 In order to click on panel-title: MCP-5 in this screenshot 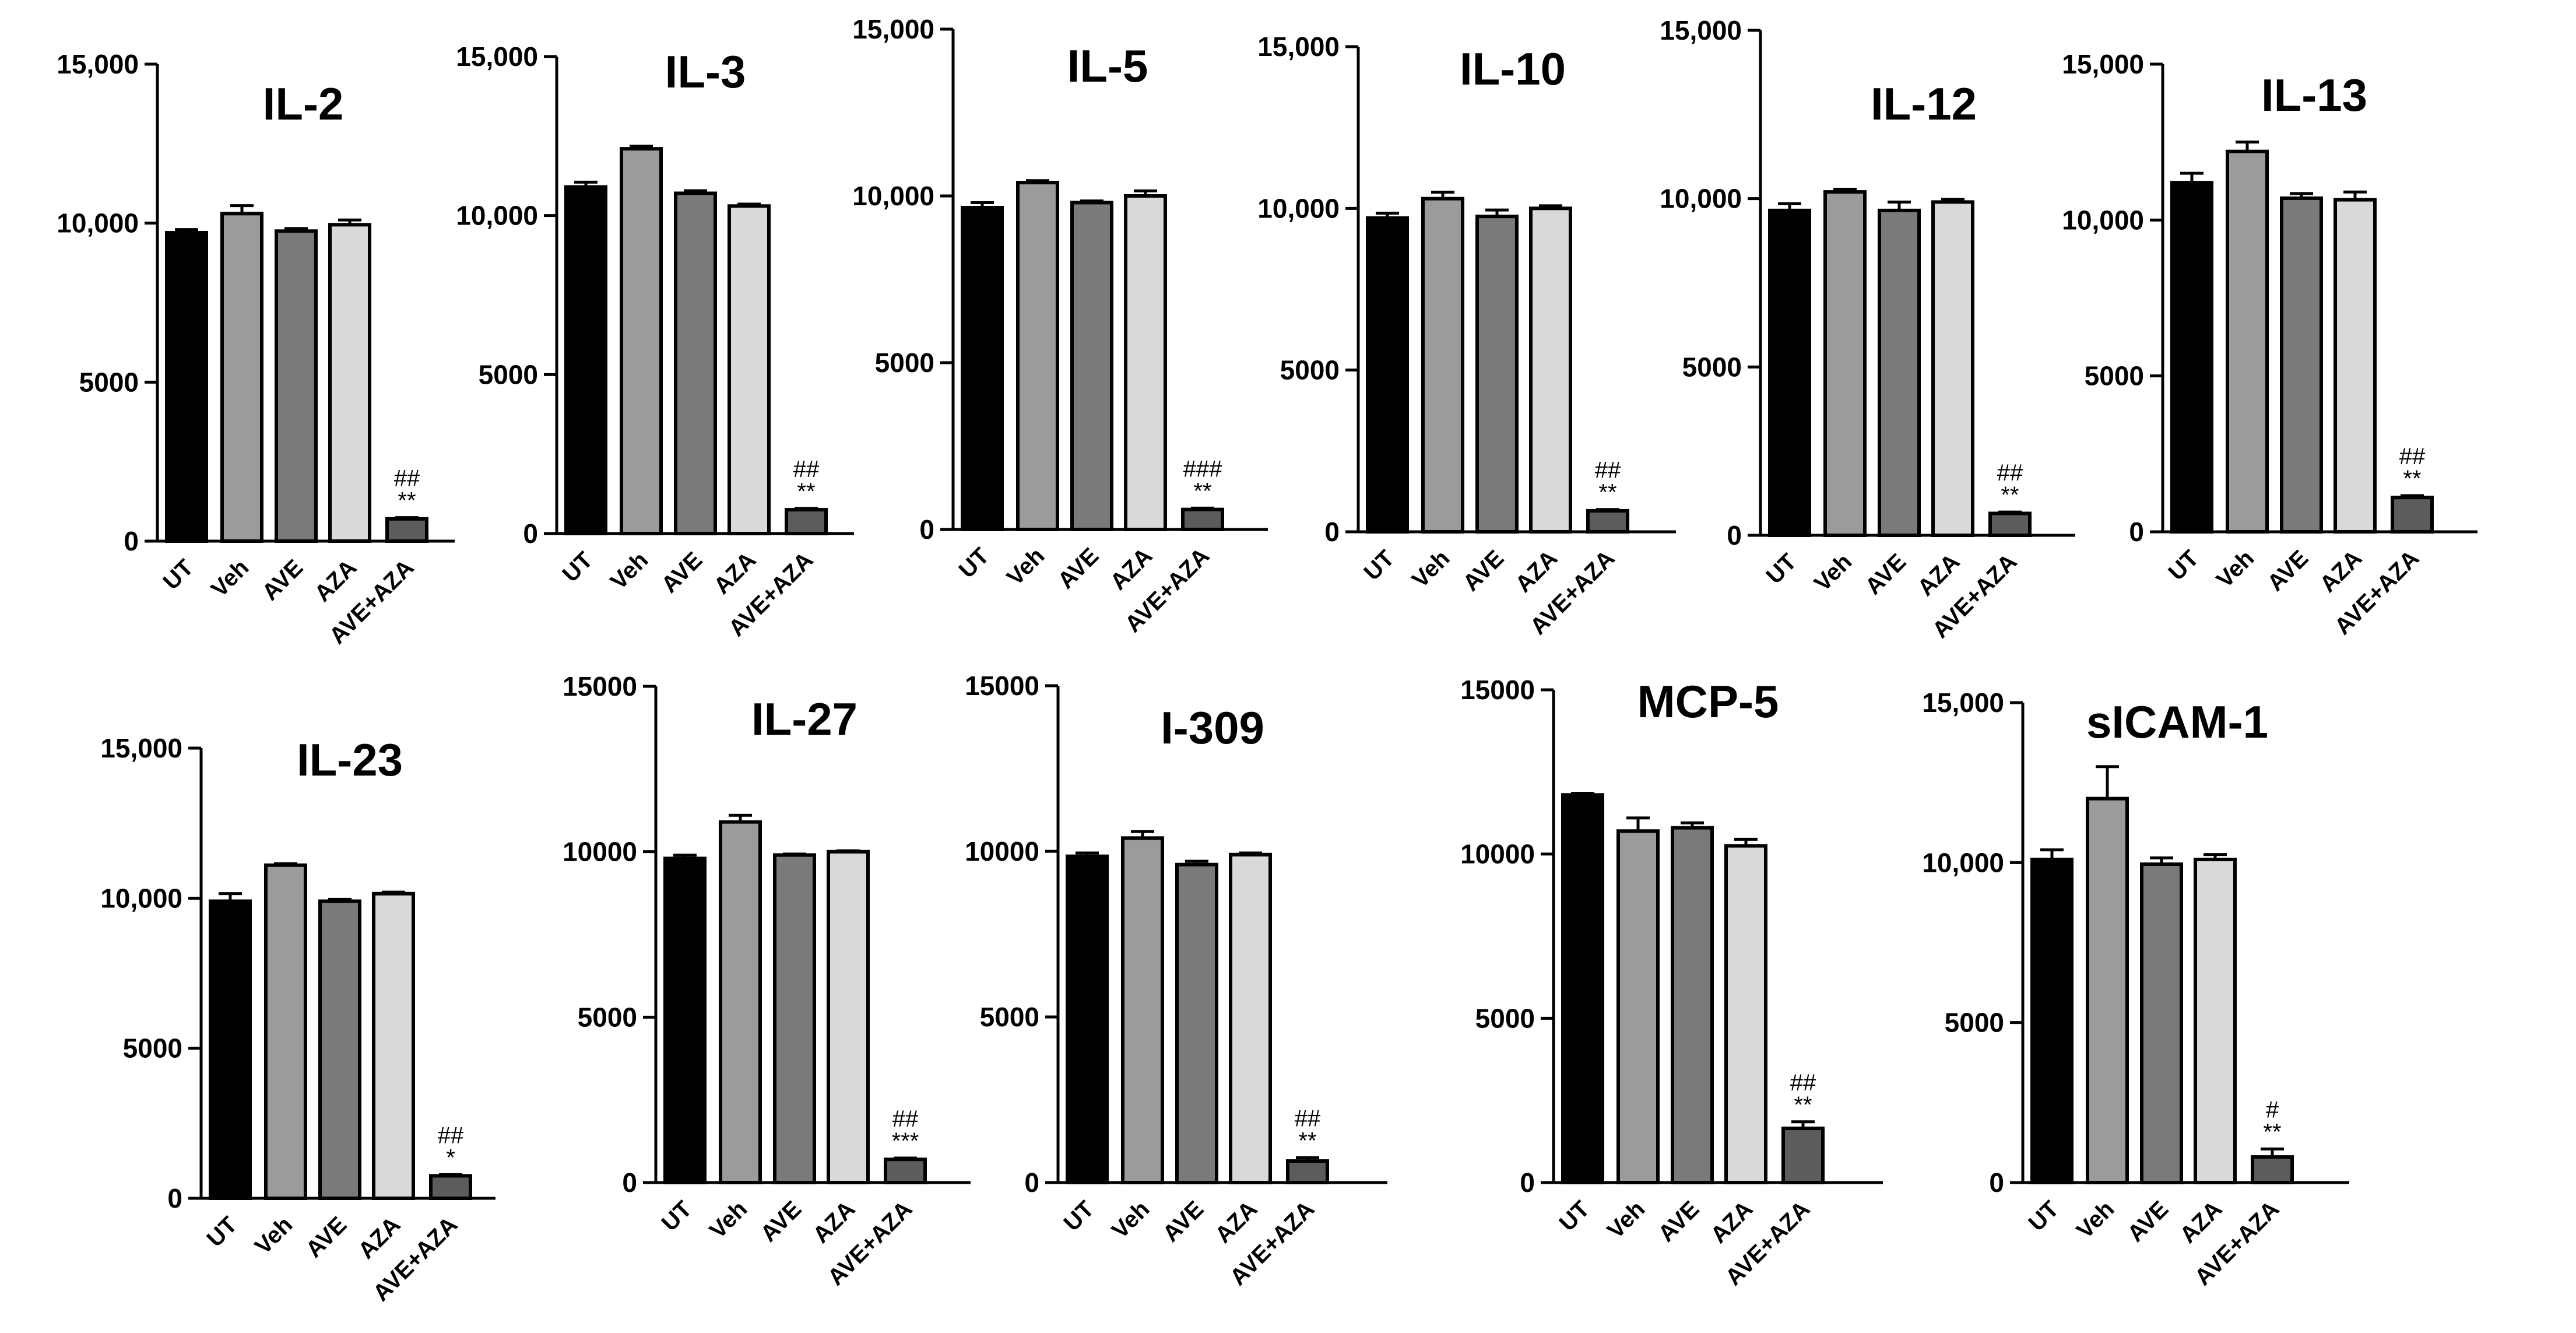, I will do `click(1708, 701)`.